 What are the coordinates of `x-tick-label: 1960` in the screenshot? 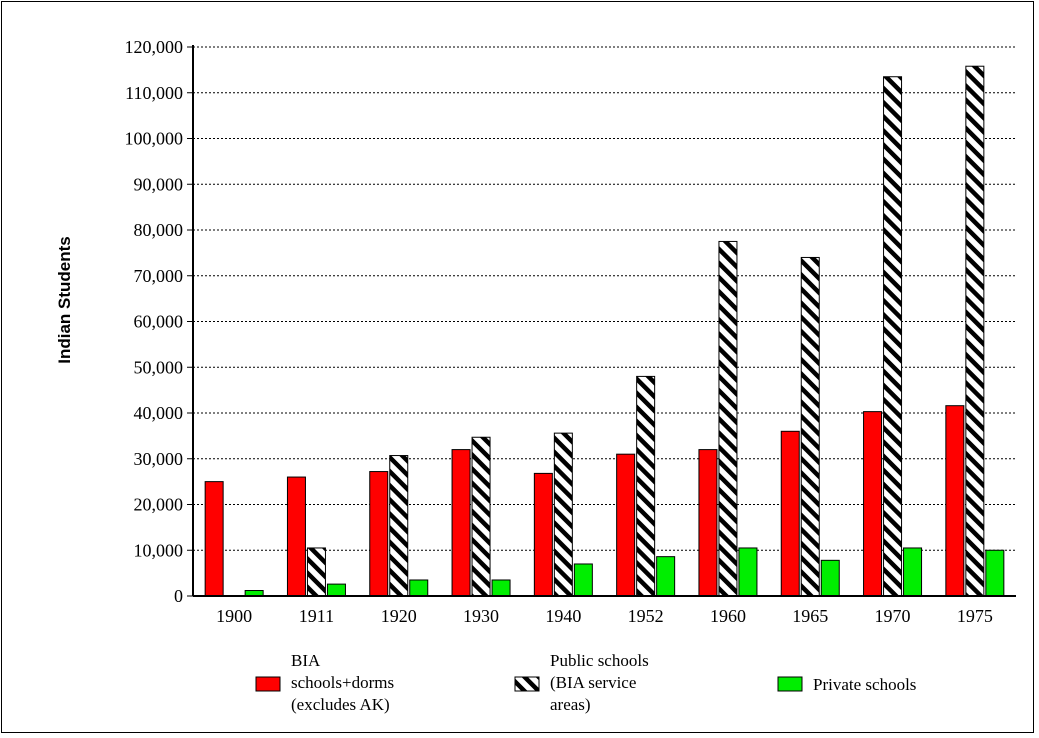 It's located at (728, 616).